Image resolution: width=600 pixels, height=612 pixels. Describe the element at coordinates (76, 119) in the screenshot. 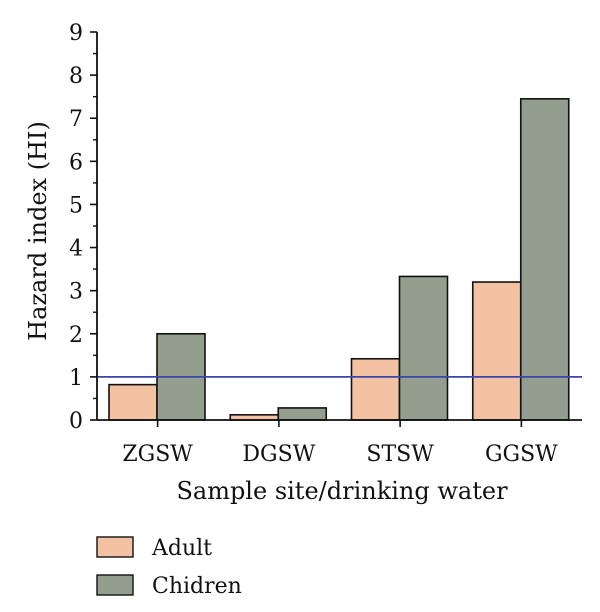

I see `y-tick-label: 7` at that location.